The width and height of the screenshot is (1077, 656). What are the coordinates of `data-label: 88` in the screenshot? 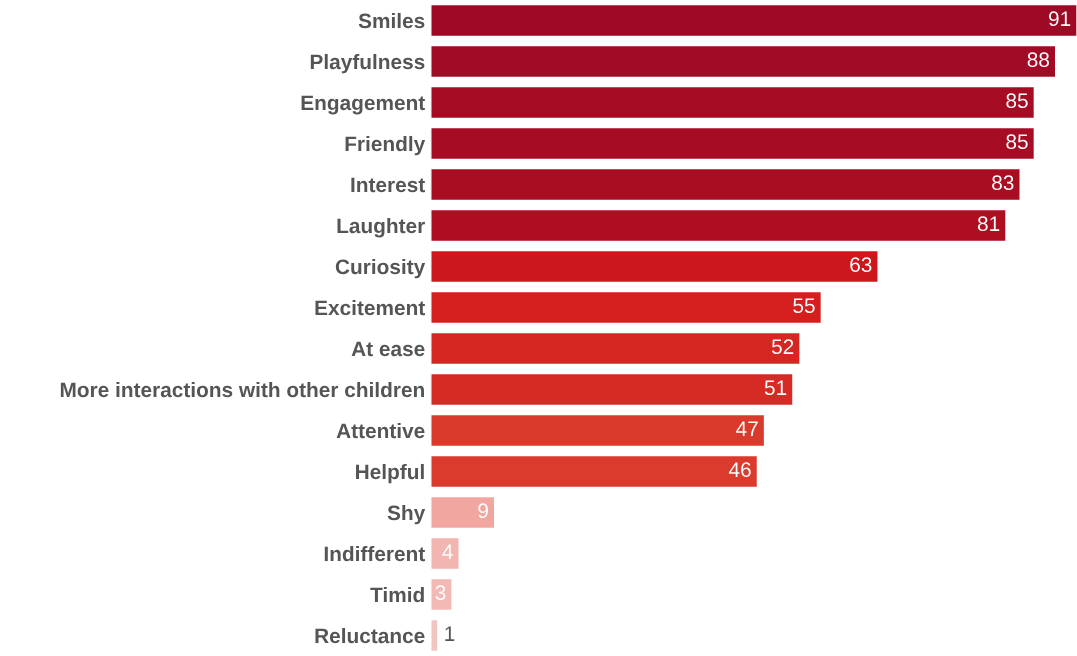 It's located at (1038, 60).